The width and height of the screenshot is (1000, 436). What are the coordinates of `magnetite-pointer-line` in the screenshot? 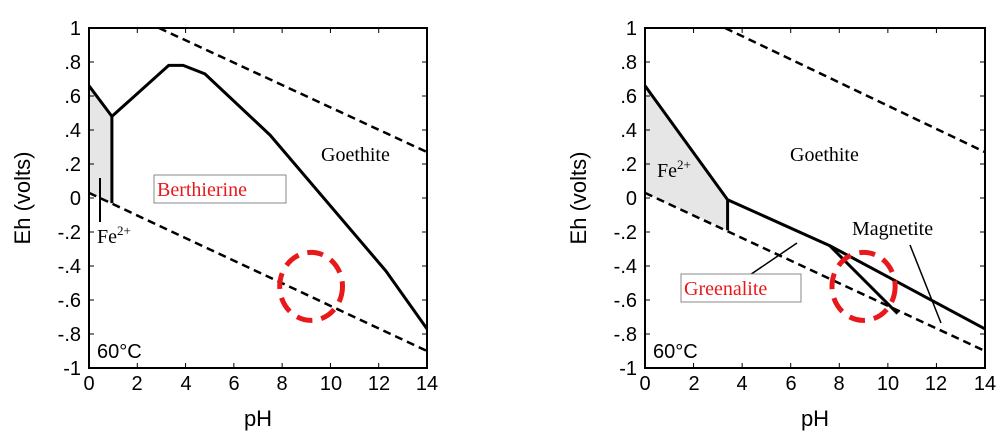 It's located at (925, 284).